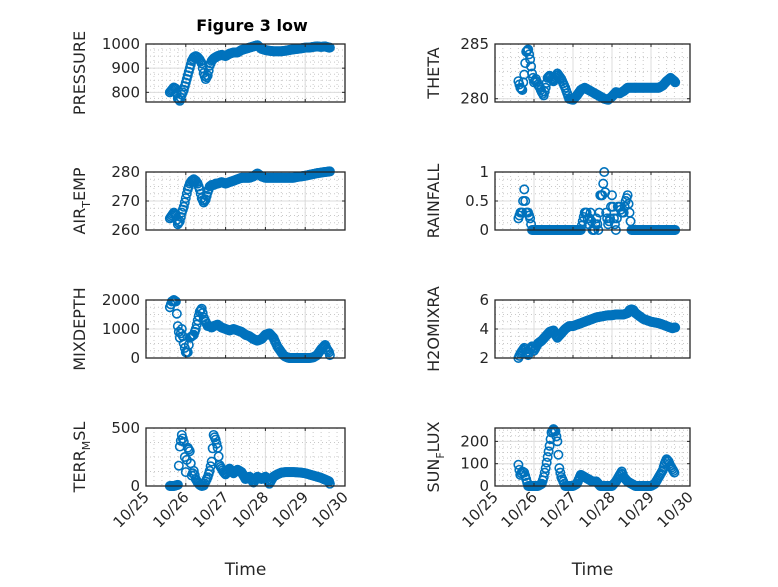 This screenshot has height=587, width=778. Describe the element at coordinates (81, 200) in the screenshot. I see `y-axis-label: AIRTEMP` at that location.